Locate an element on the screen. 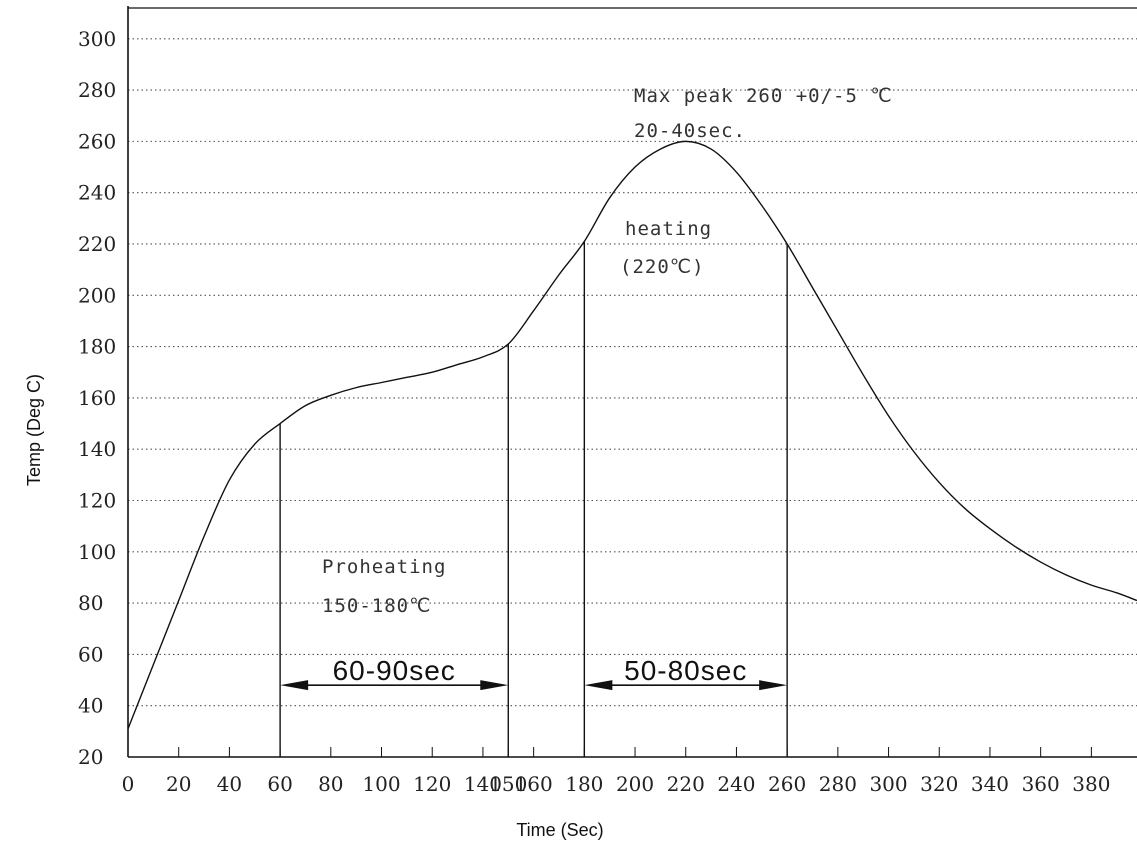 This screenshot has width=1137, height=846. x-tick-label: 100 is located at coordinates (381, 784).